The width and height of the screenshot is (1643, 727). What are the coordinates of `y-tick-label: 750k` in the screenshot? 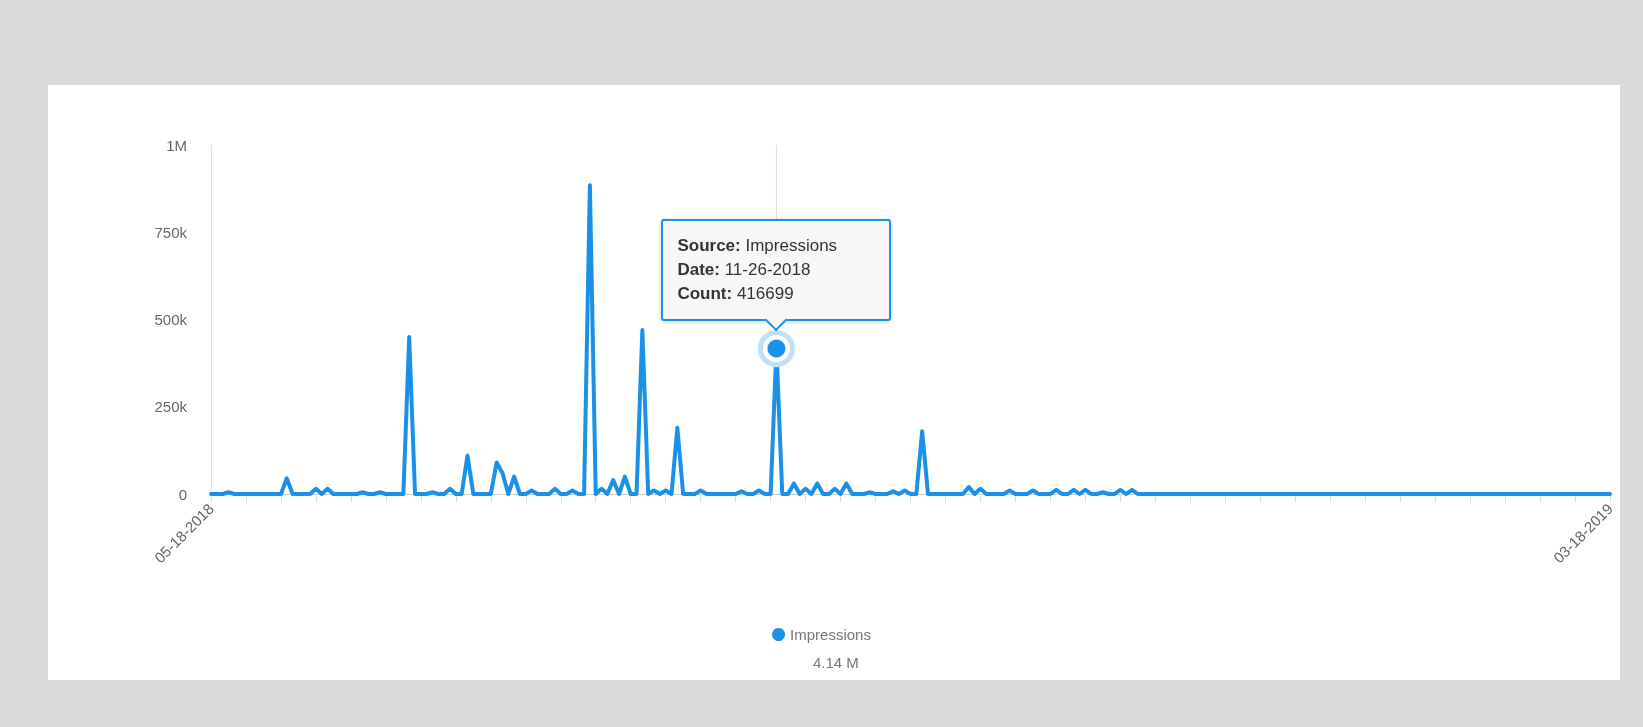 It's located at (171, 232).